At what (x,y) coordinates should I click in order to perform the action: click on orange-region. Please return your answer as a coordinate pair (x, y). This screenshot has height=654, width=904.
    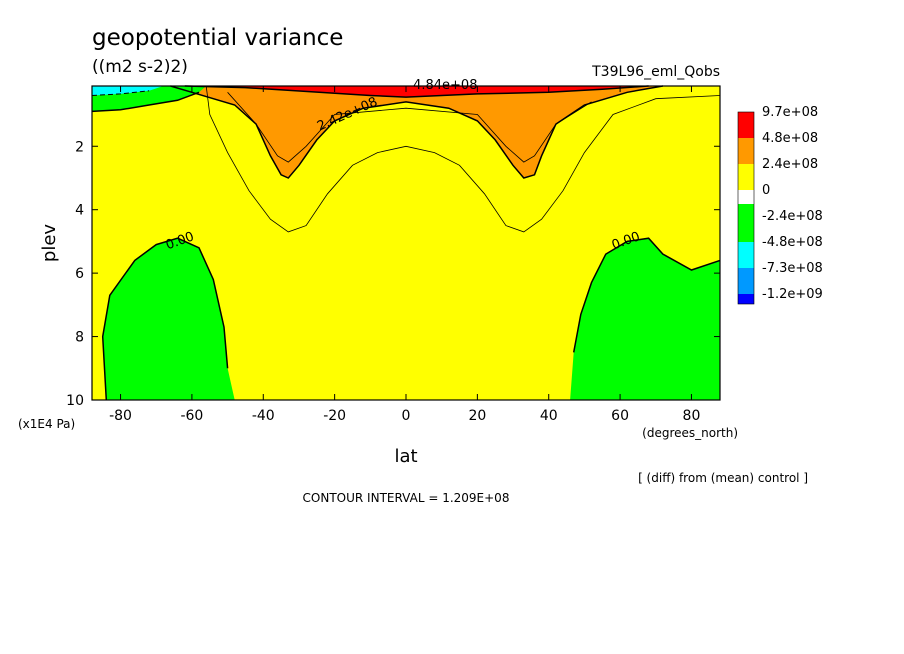
    Looking at the image, I should click on (416, 132).